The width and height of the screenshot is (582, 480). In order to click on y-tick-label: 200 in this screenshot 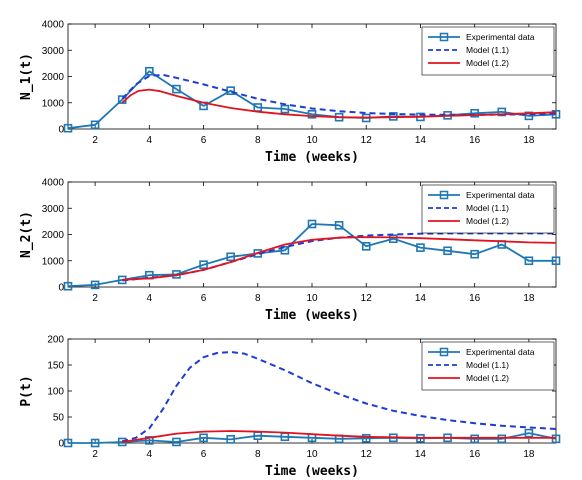, I will do `click(55, 340)`.